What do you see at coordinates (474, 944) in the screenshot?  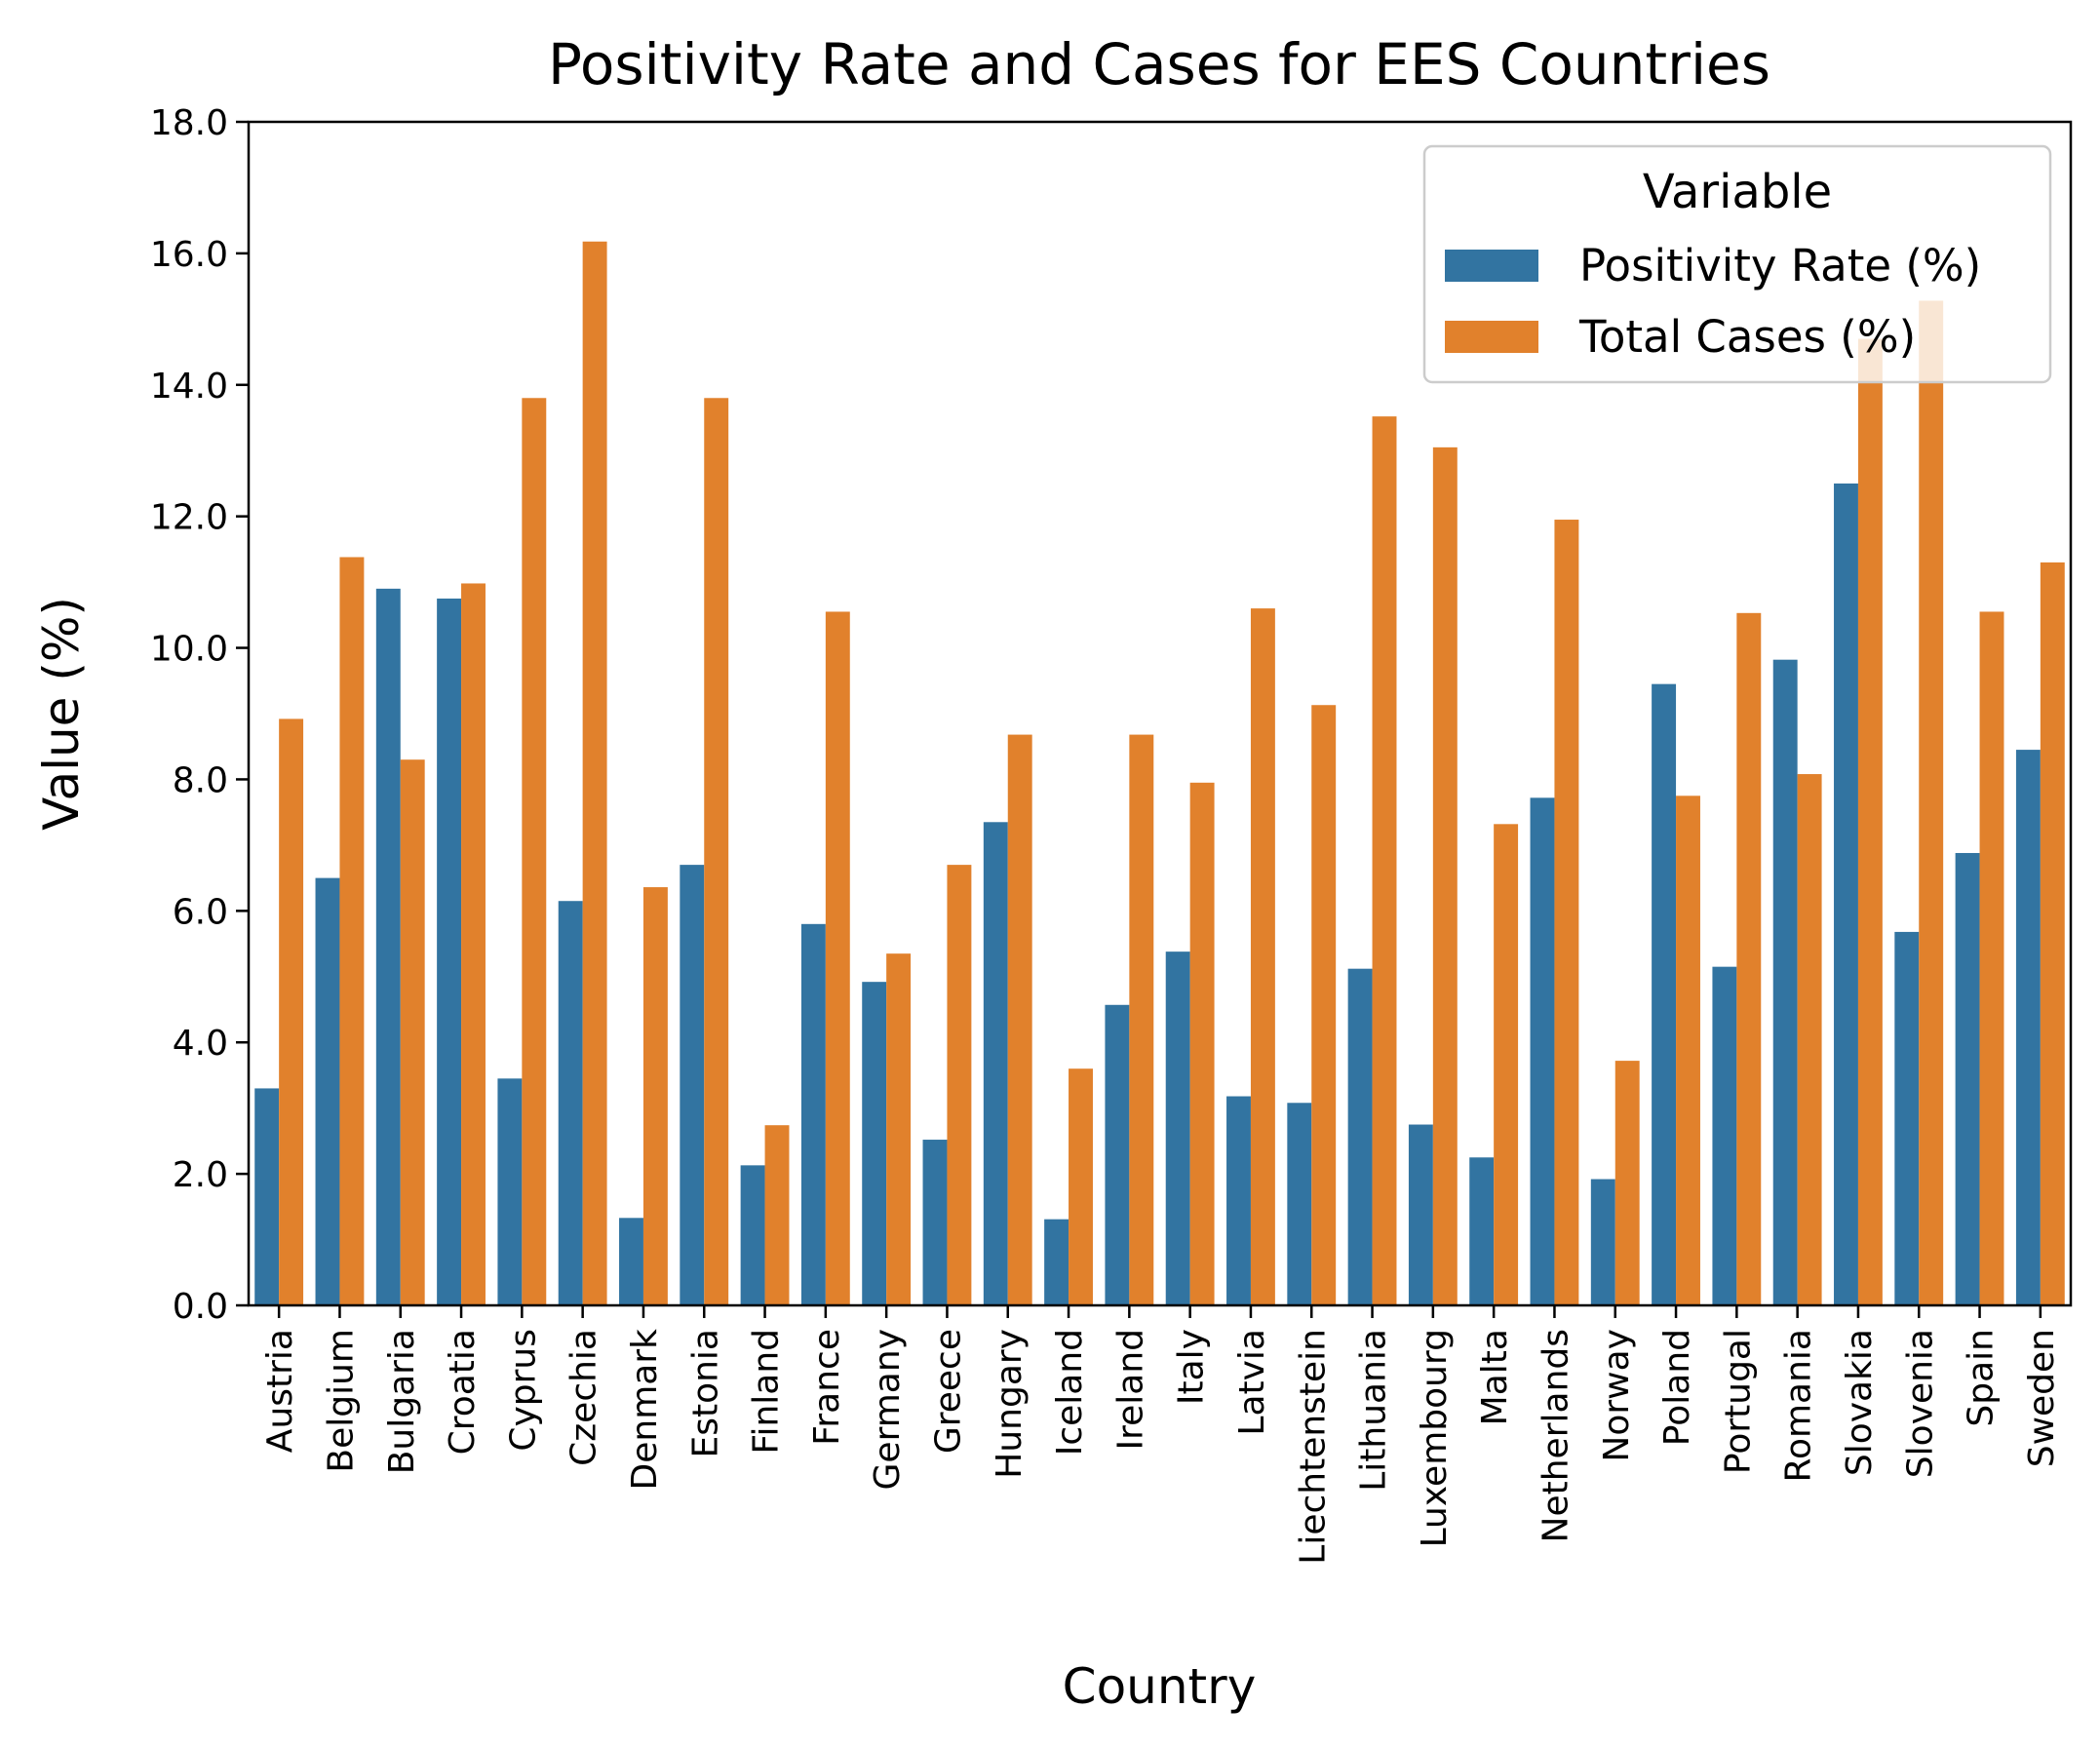 I see `bar-total-cases-croatia` at bounding box center [474, 944].